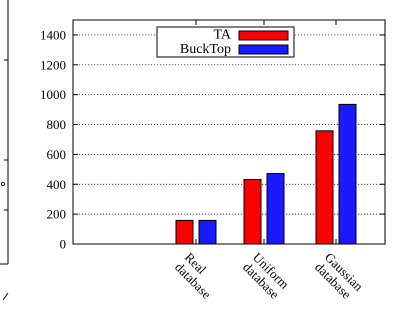 The height and width of the screenshot is (325, 398). What do you see at coordinates (4, 150) in the screenshot?
I see `cropped-neighbor-figure` at bounding box center [4, 150].